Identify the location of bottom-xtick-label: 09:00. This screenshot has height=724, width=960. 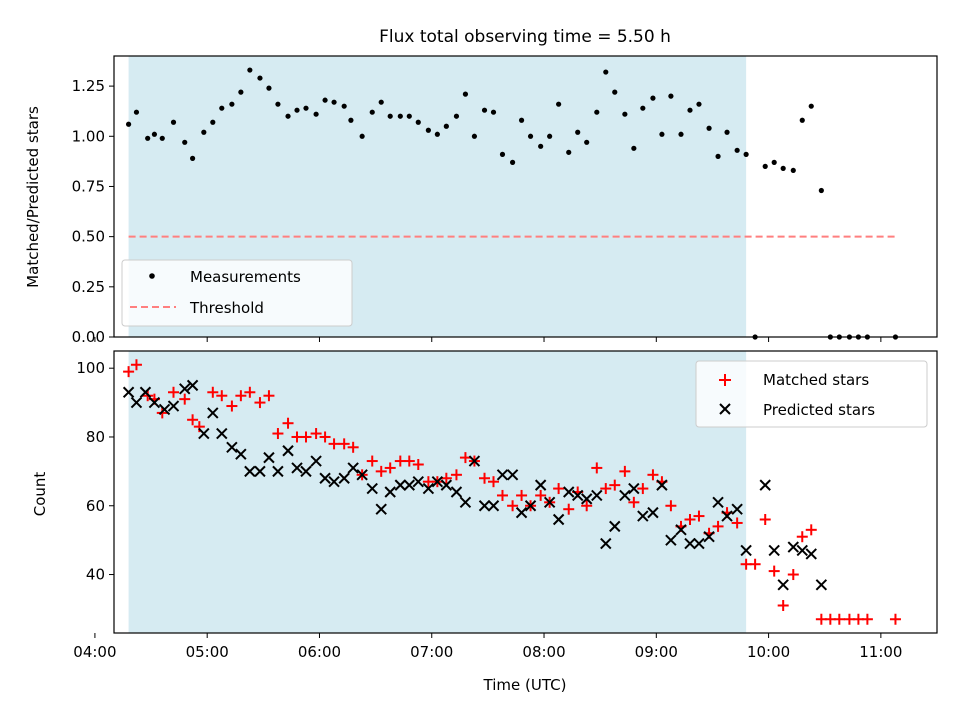
(656, 652).